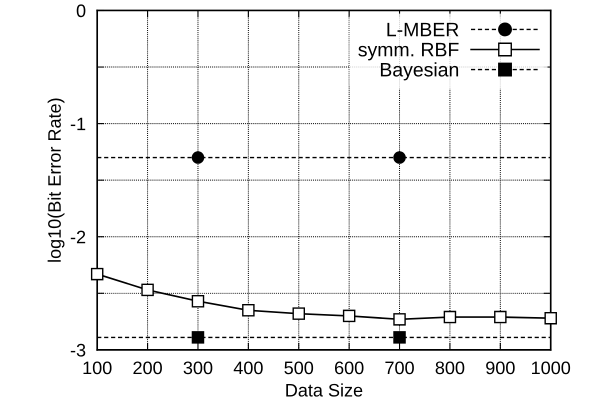  What do you see at coordinates (419, 71) in the screenshot?
I see `legend-label: Bayesian` at bounding box center [419, 71].